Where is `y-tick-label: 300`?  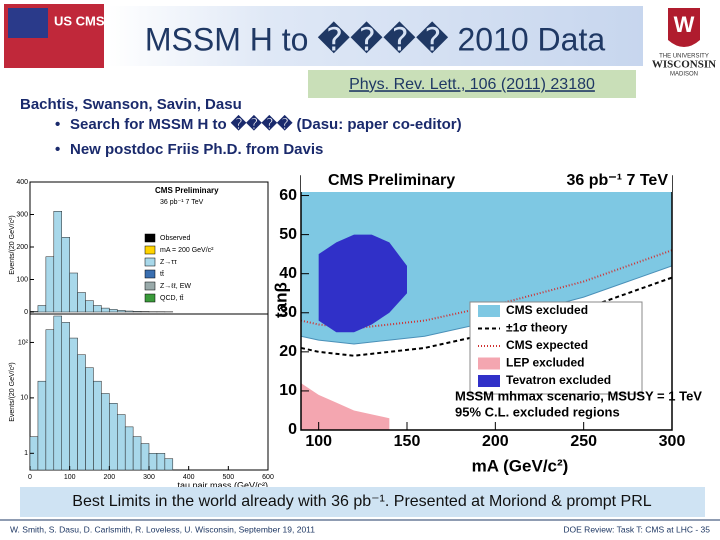 y-tick-label: 300 is located at coordinates (22, 214).